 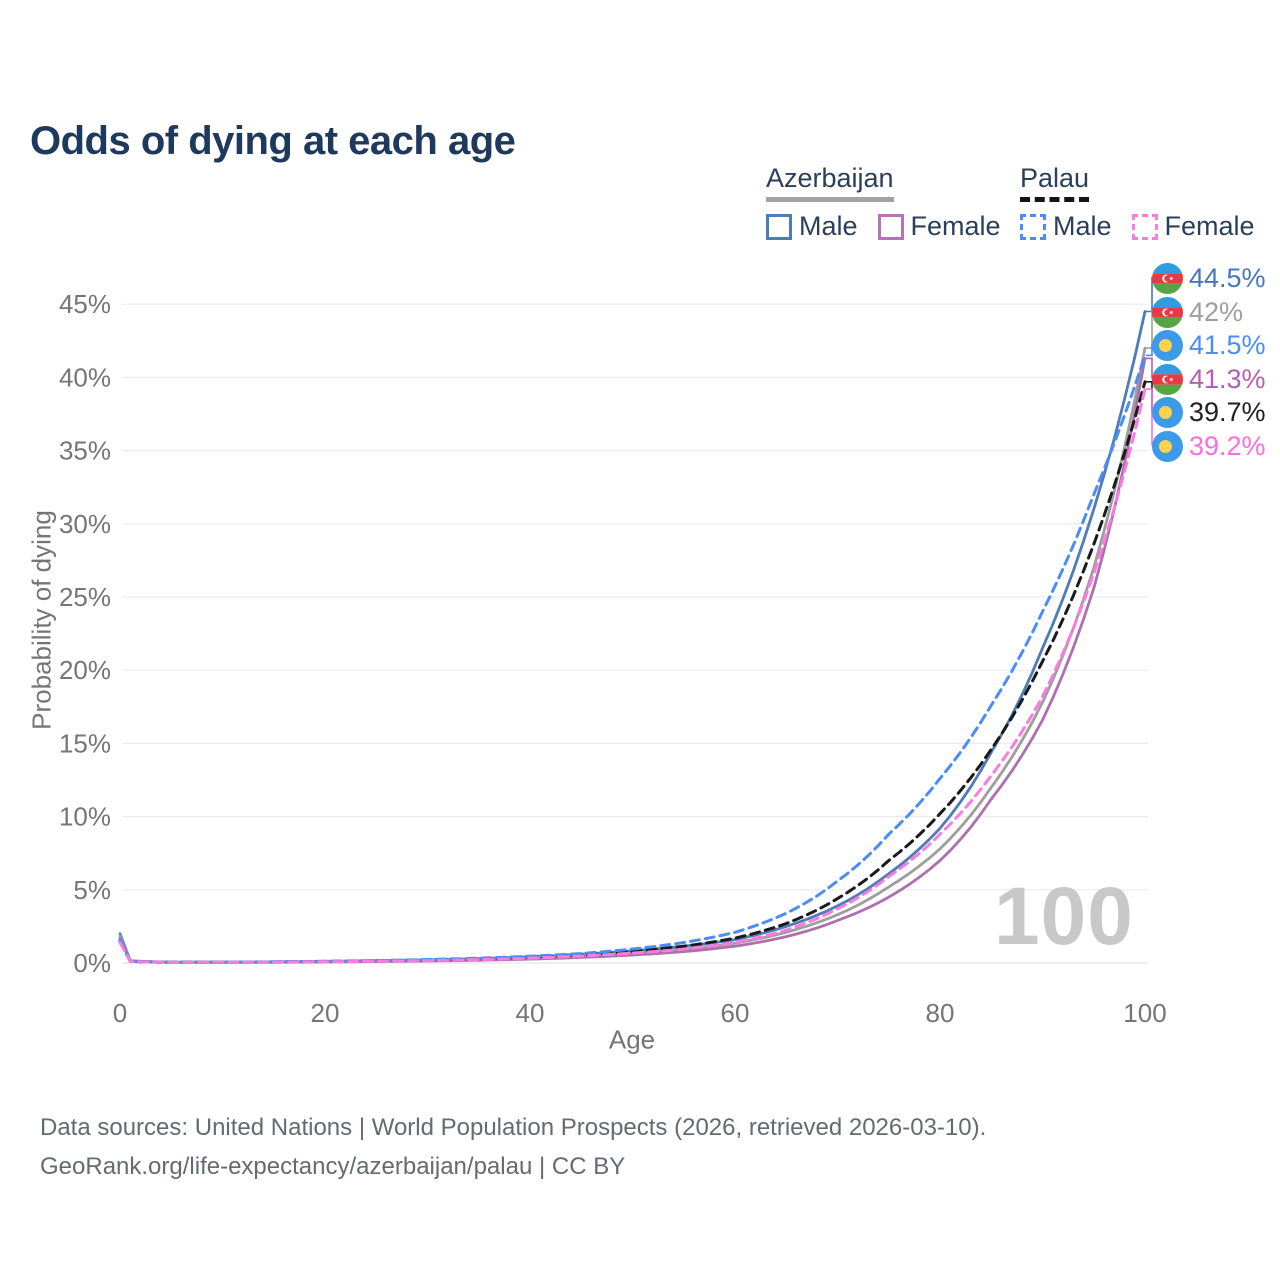 What do you see at coordinates (1064, 916) in the screenshot?
I see `age-watermark: 100` at bounding box center [1064, 916].